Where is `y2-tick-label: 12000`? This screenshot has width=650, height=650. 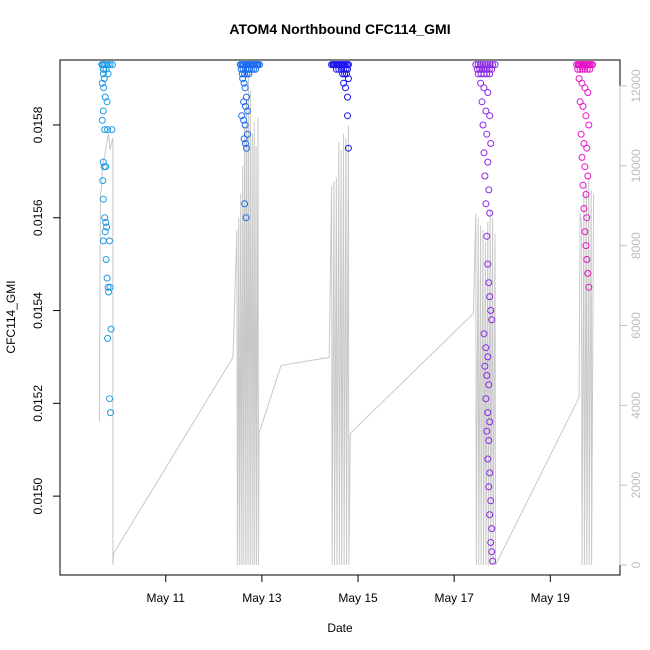 y2-tick-label: 12000 is located at coordinates (636, 86).